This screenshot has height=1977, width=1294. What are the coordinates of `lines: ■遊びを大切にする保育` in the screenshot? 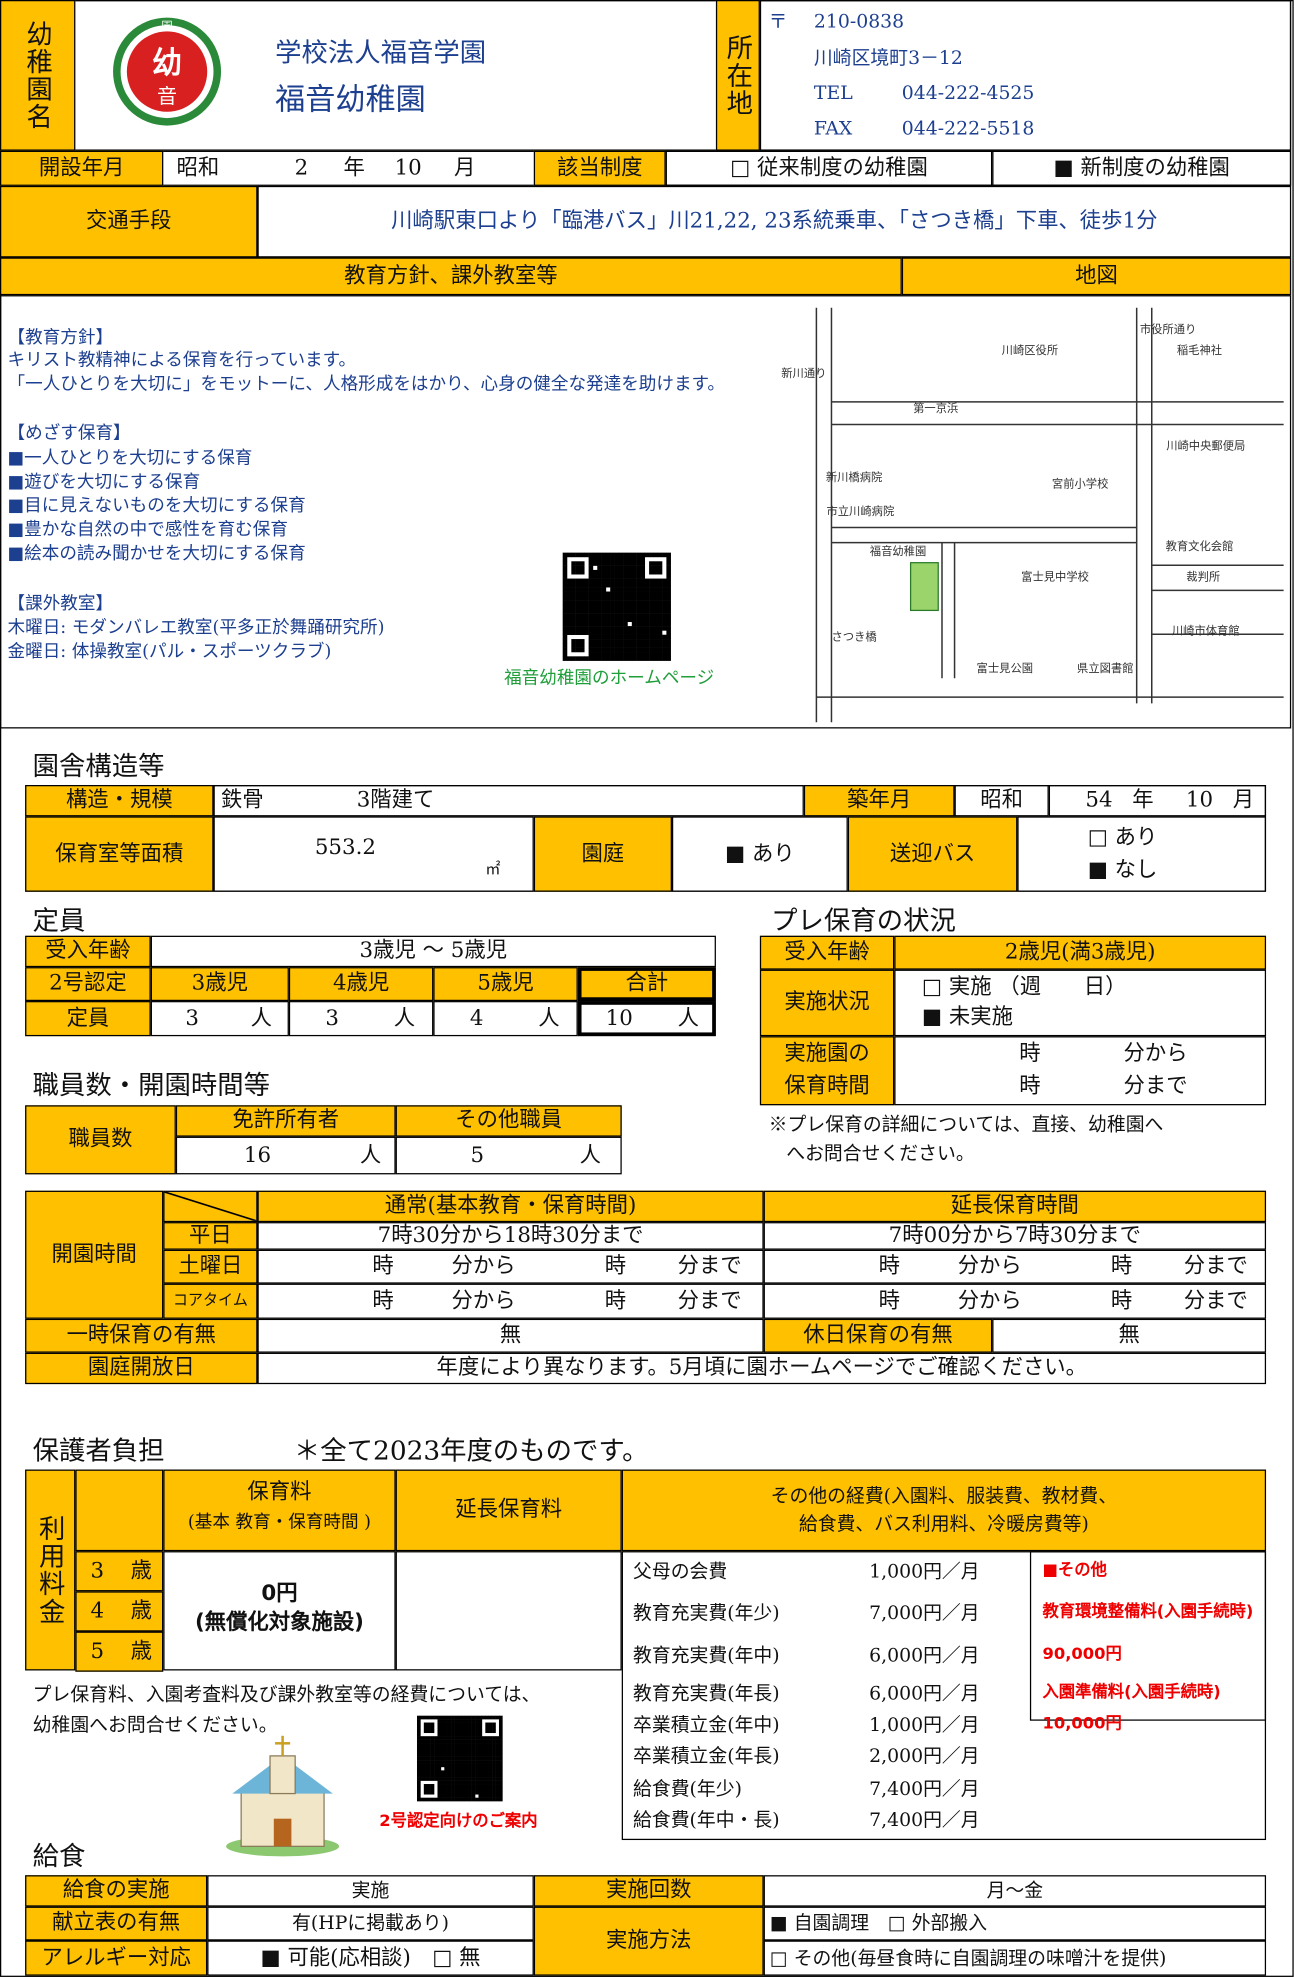 It's located at (104, 482).